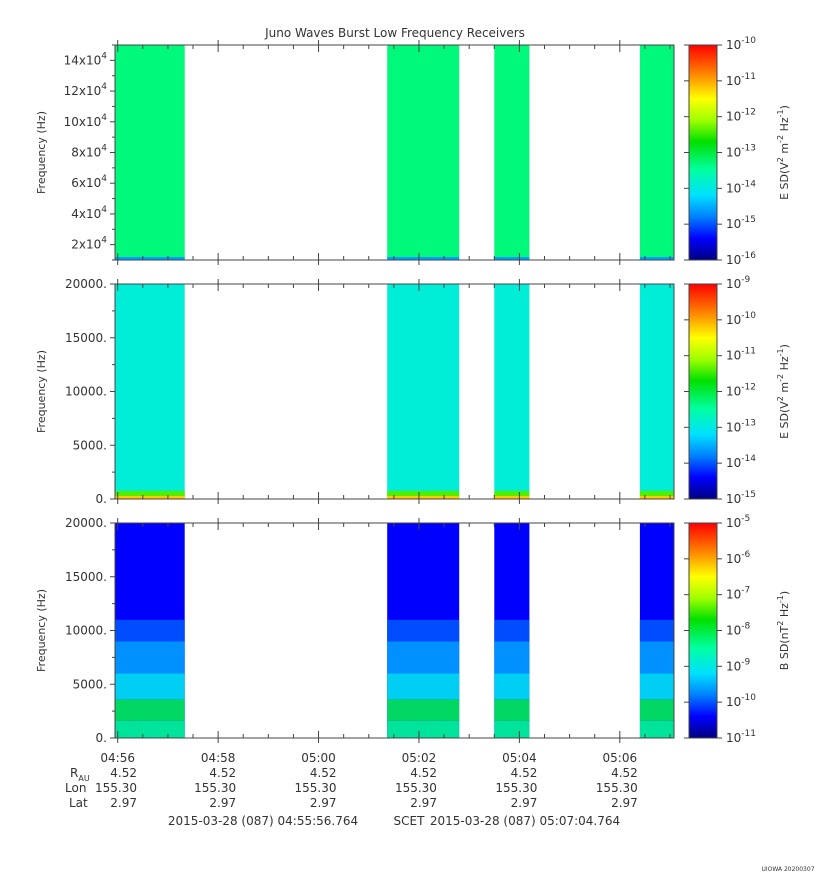 This screenshot has width=815, height=880. What do you see at coordinates (86, 90) in the screenshot?
I see `y-tick-label: 12x104` at bounding box center [86, 90].